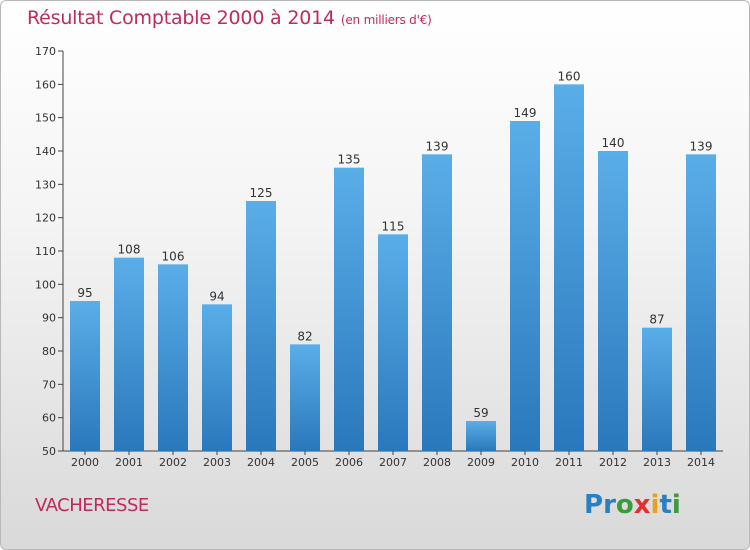  Describe the element at coordinates (45, 118) in the screenshot. I see `y-tick-label: 150` at that location.